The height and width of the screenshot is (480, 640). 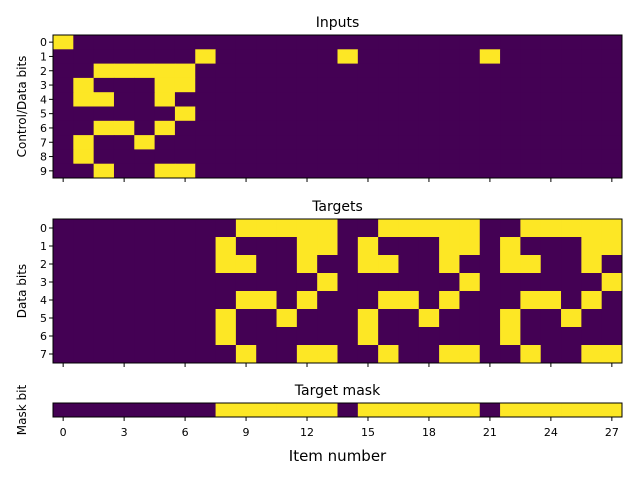 I want to click on y-axis-label: Control/Data bits, so click(x=22, y=107).